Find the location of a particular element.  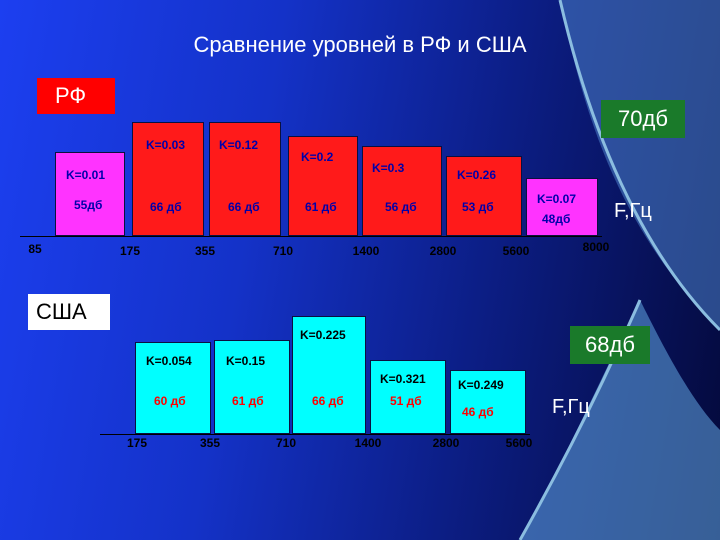

us-k-710: K=0.225 is located at coordinates (323, 335).